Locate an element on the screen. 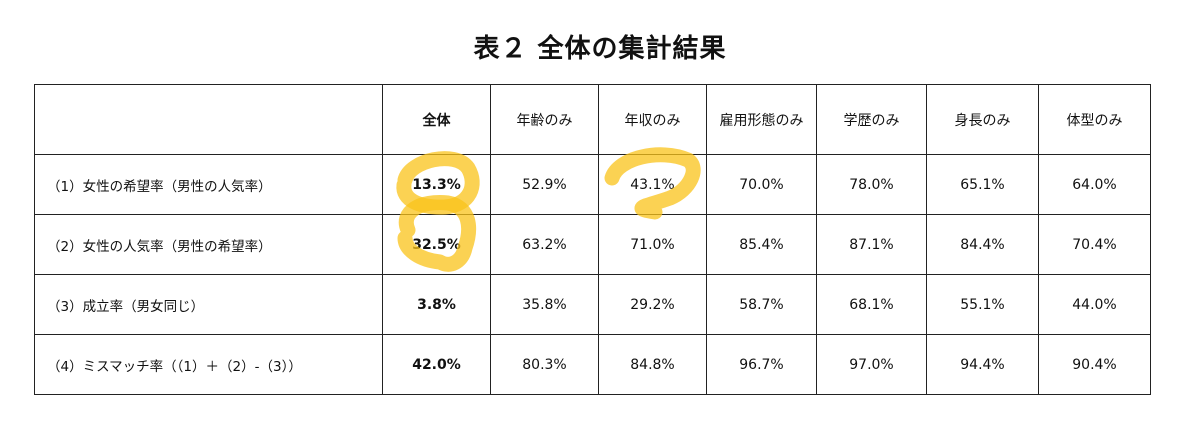 This screenshot has width=1200, height=428. header-cell-height-only: 身長のみ is located at coordinates (982, 119).